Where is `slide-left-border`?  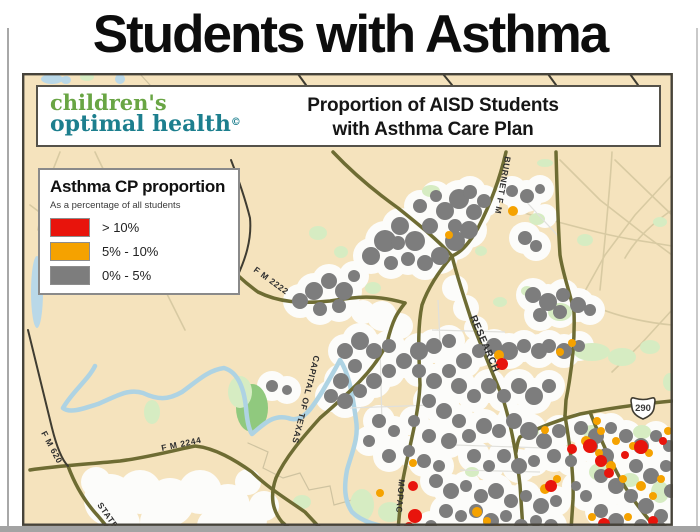
slide-left-border is located at coordinates (8, 277).